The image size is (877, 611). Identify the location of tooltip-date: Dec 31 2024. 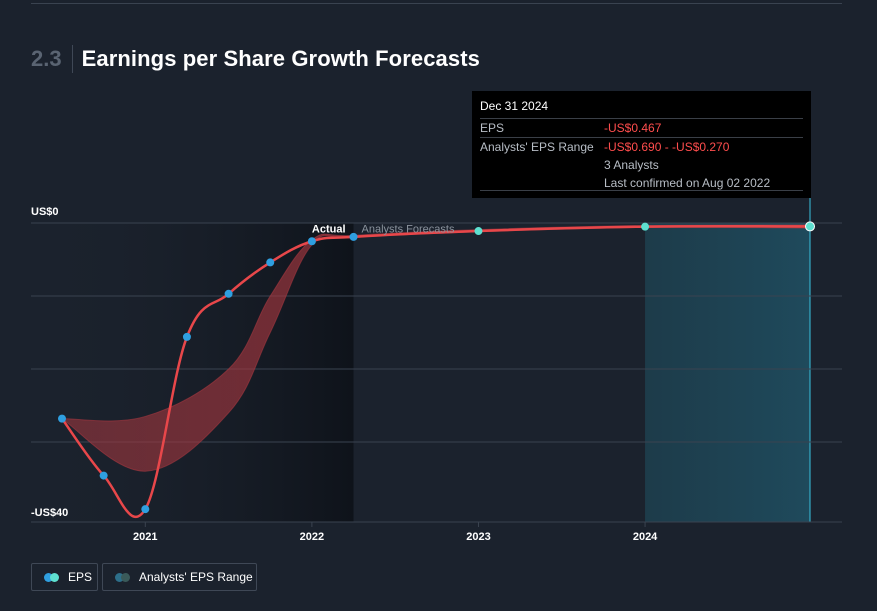
(514, 106).